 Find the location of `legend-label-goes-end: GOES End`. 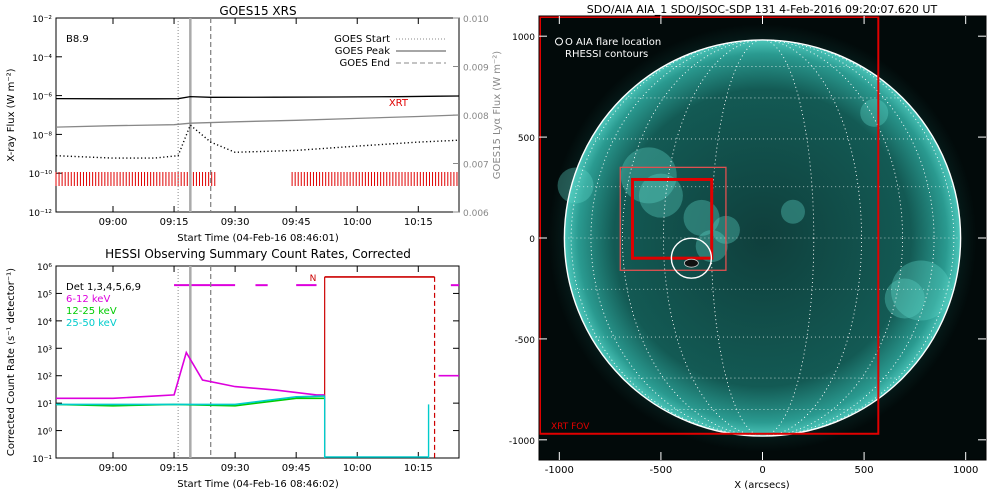

legend-label-goes-end: GOES End is located at coordinates (365, 63).